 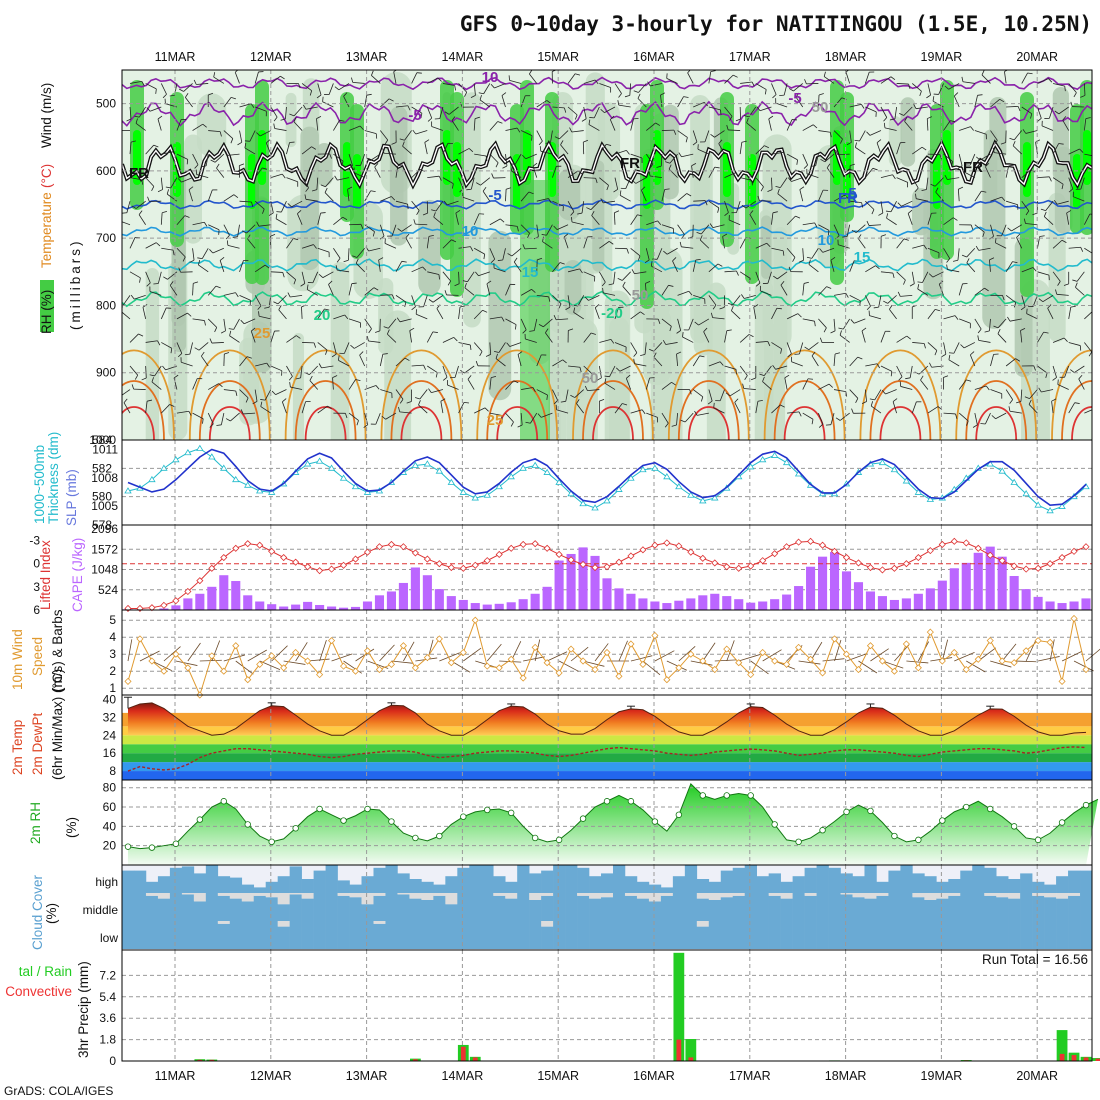 I want to click on precip-convective-bar, so click(x=212, y=1060).